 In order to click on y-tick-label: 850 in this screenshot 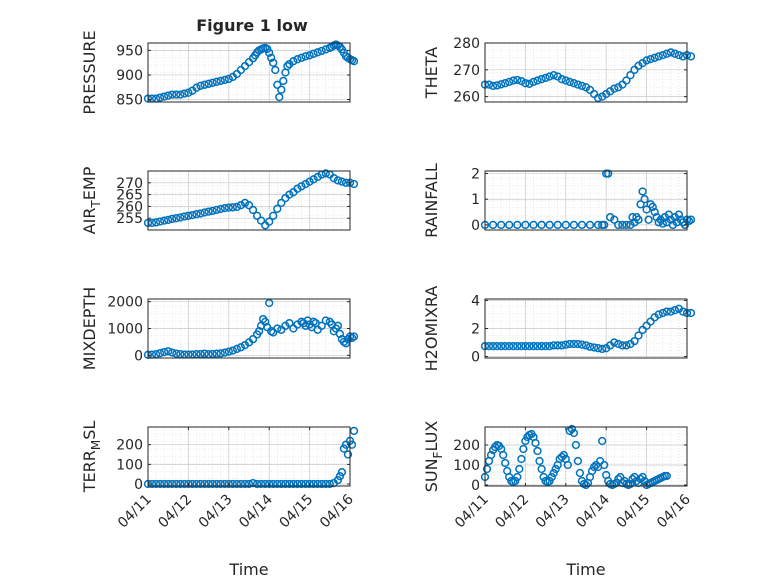, I will do `click(129, 101)`.